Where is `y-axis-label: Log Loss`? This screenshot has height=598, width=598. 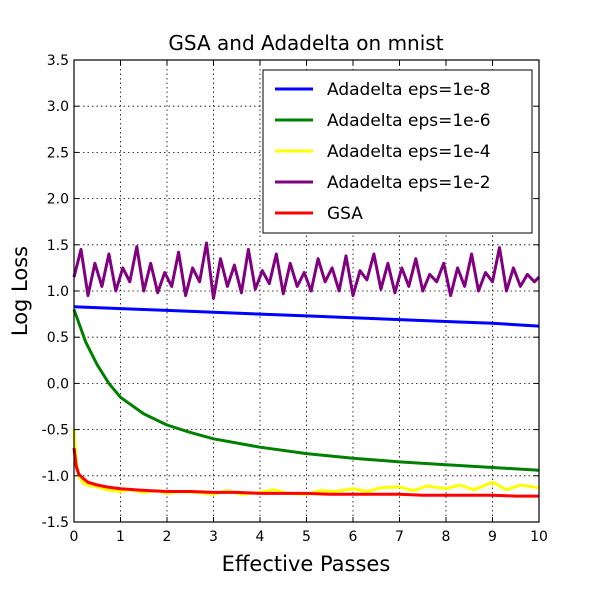
y-axis-label: Log Loss is located at coordinates (20, 291).